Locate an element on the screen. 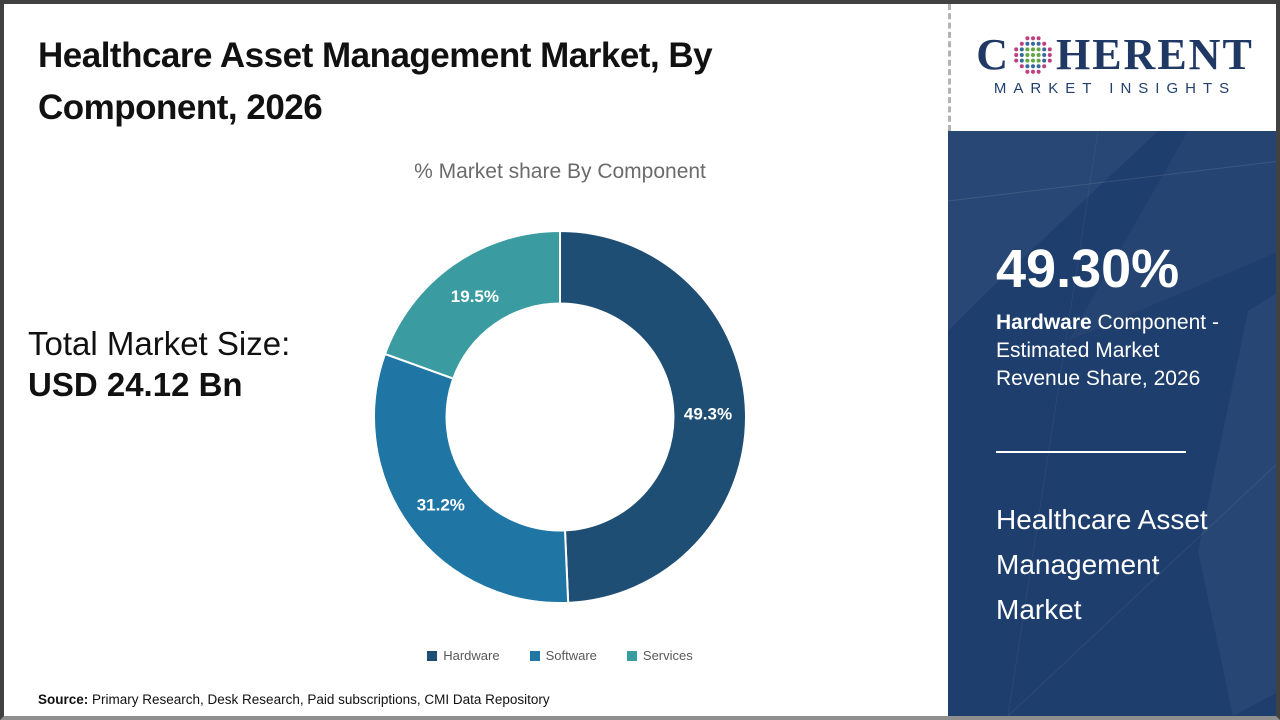  source-label: Source: is located at coordinates (63, 699).